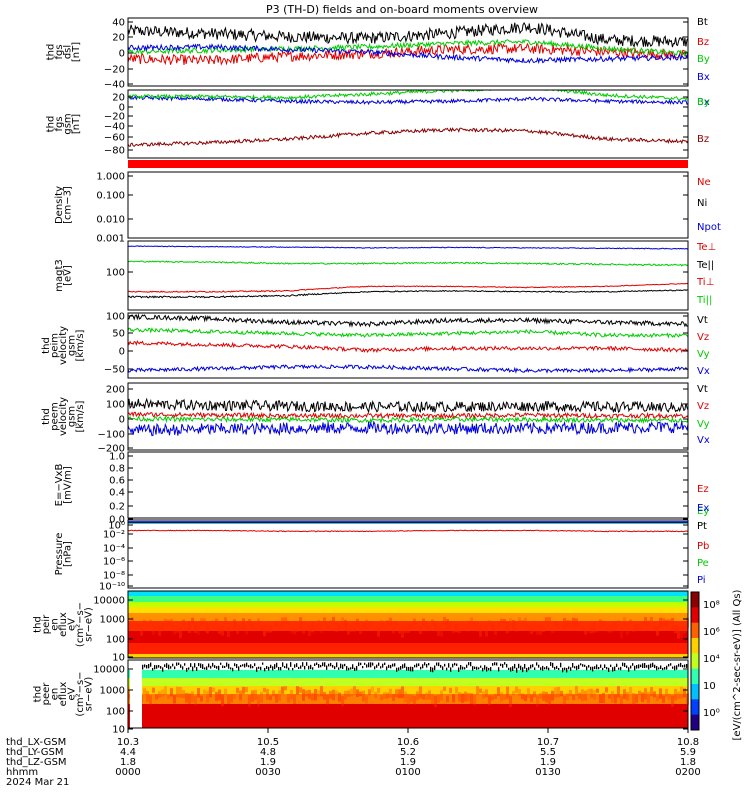  Describe the element at coordinates (80, 345) in the screenshot. I see `ylabel-line: [km/s]` at that location.